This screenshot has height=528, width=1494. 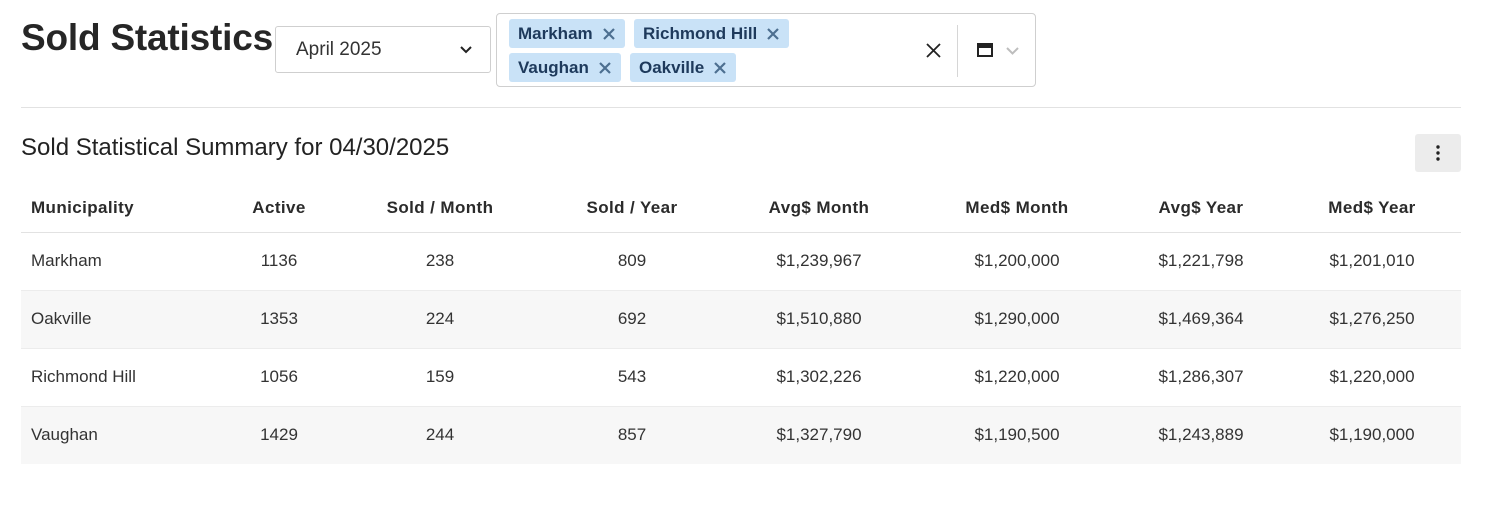 I want to click on column-header: Sold / Year, so click(x=632, y=209).